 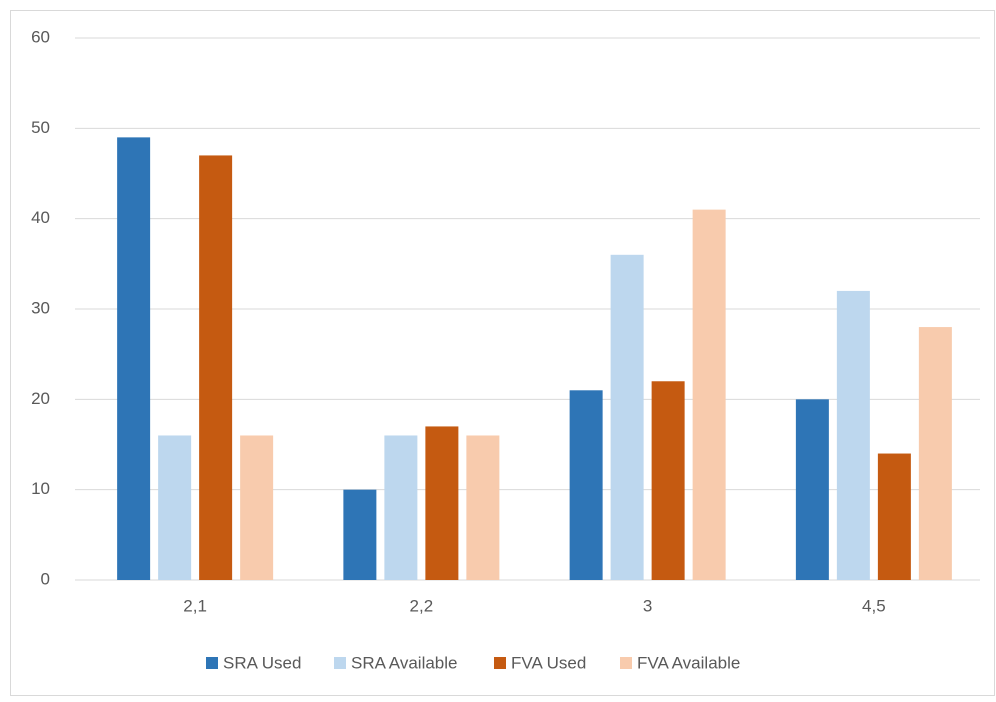 I want to click on y-tick-label: 40, so click(x=40, y=217).